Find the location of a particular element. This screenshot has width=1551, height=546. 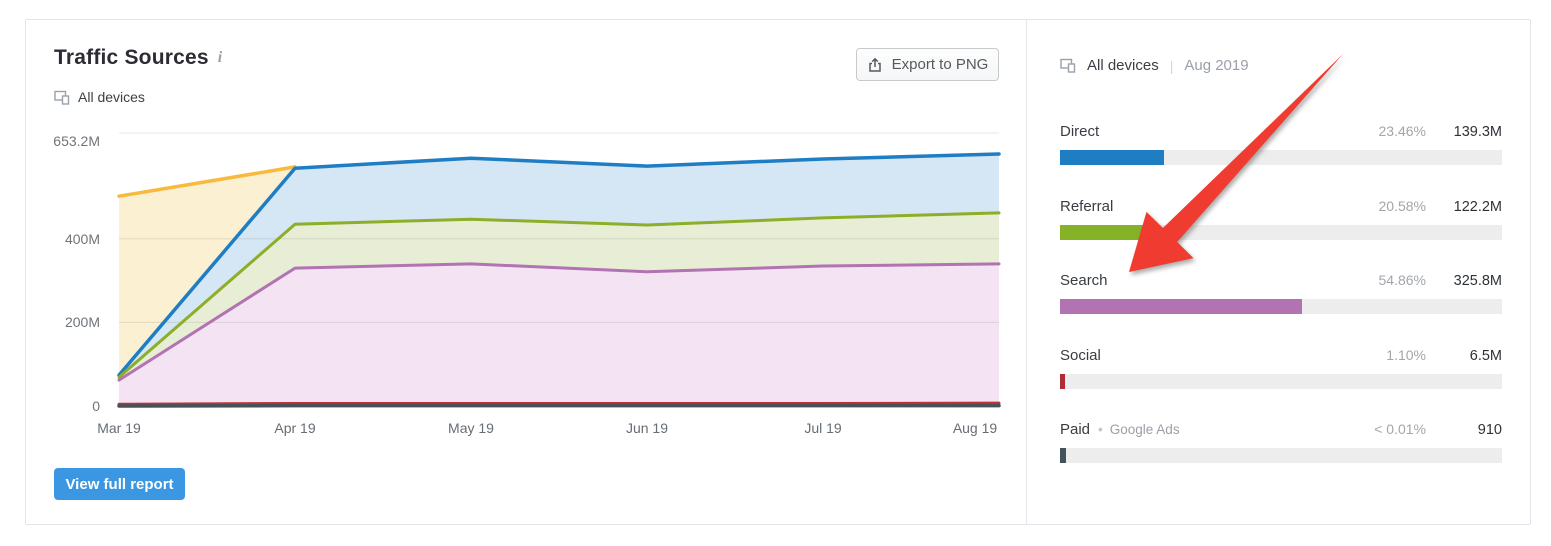

traffic-source-row: Direct 23.46% 139.3M is located at coordinates (1281, 150).